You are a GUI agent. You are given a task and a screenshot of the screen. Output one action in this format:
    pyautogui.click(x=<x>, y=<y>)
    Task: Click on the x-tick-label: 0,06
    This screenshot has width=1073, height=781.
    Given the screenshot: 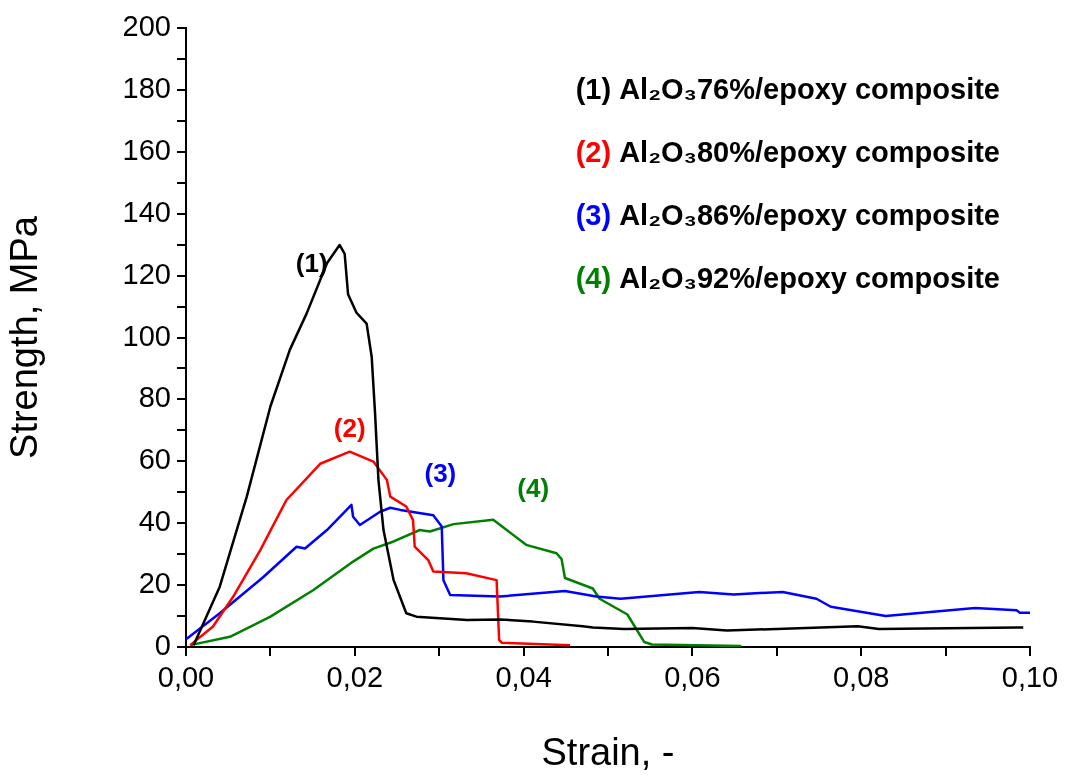 What is the action you would take?
    pyautogui.click(x=692, y=677)
    